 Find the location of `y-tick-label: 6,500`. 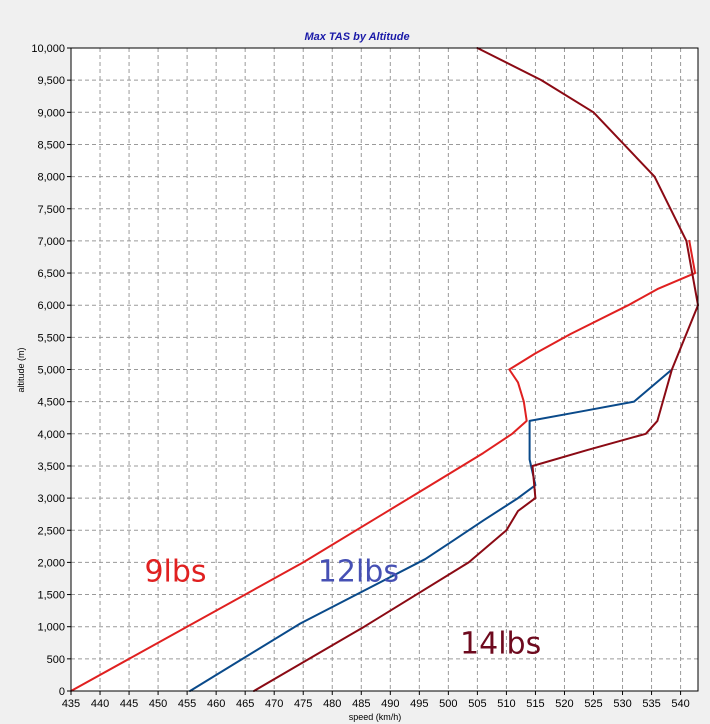

y-tick-label: 6,500 is located at coordinates (51, 274).